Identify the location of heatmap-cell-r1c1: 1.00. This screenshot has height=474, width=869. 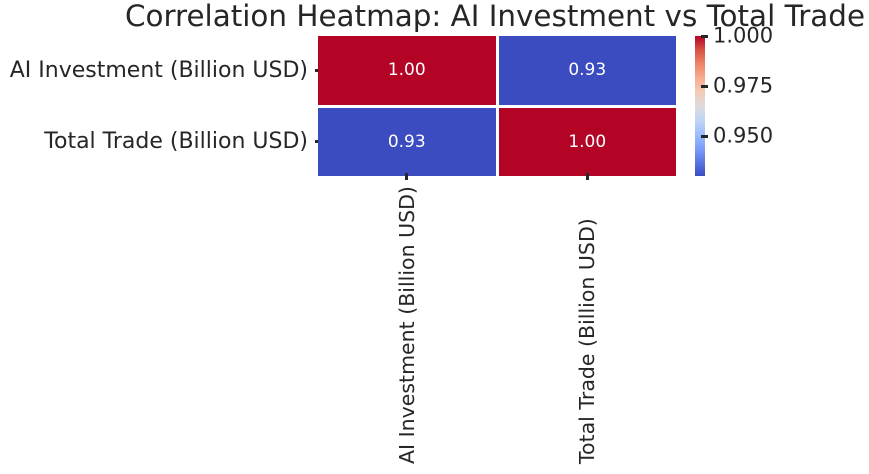
(587, 141).